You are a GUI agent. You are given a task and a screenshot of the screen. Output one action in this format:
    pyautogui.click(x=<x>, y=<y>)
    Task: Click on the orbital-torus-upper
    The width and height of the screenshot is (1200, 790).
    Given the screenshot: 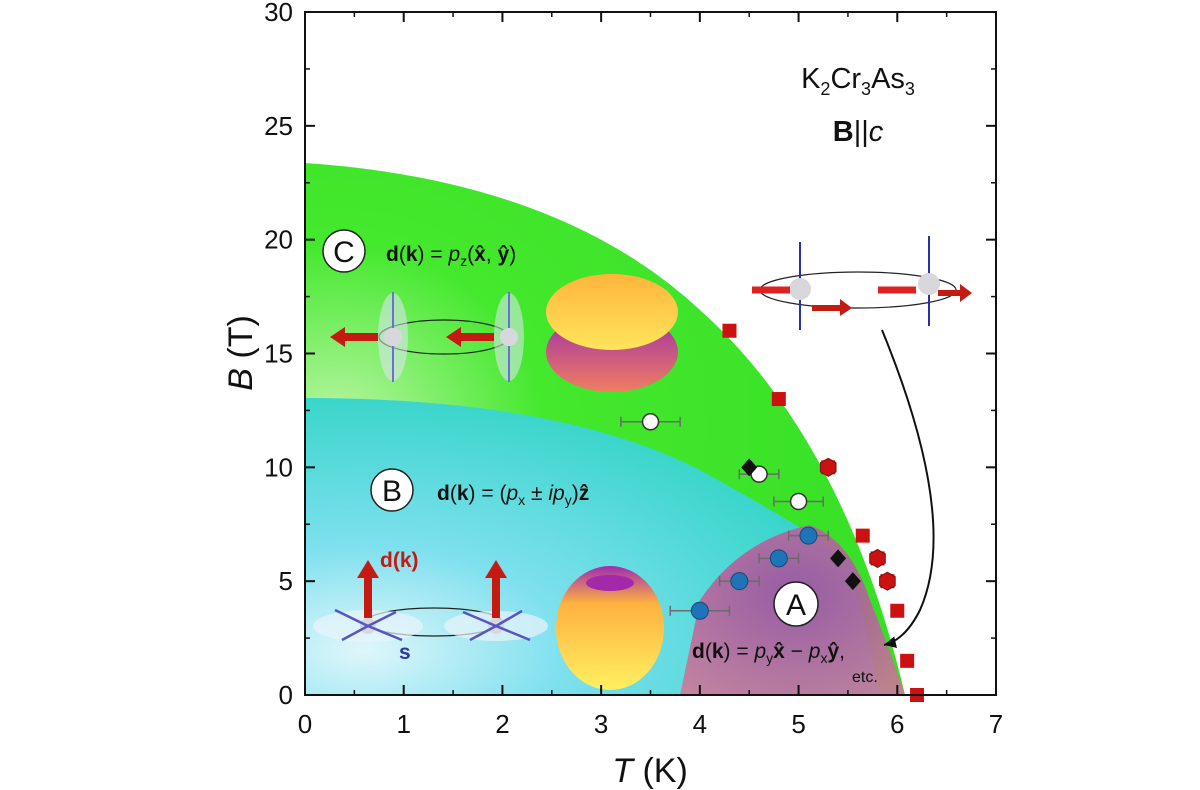 What is the action you would take?
    pyautogui.click(x=612, y=333)
    